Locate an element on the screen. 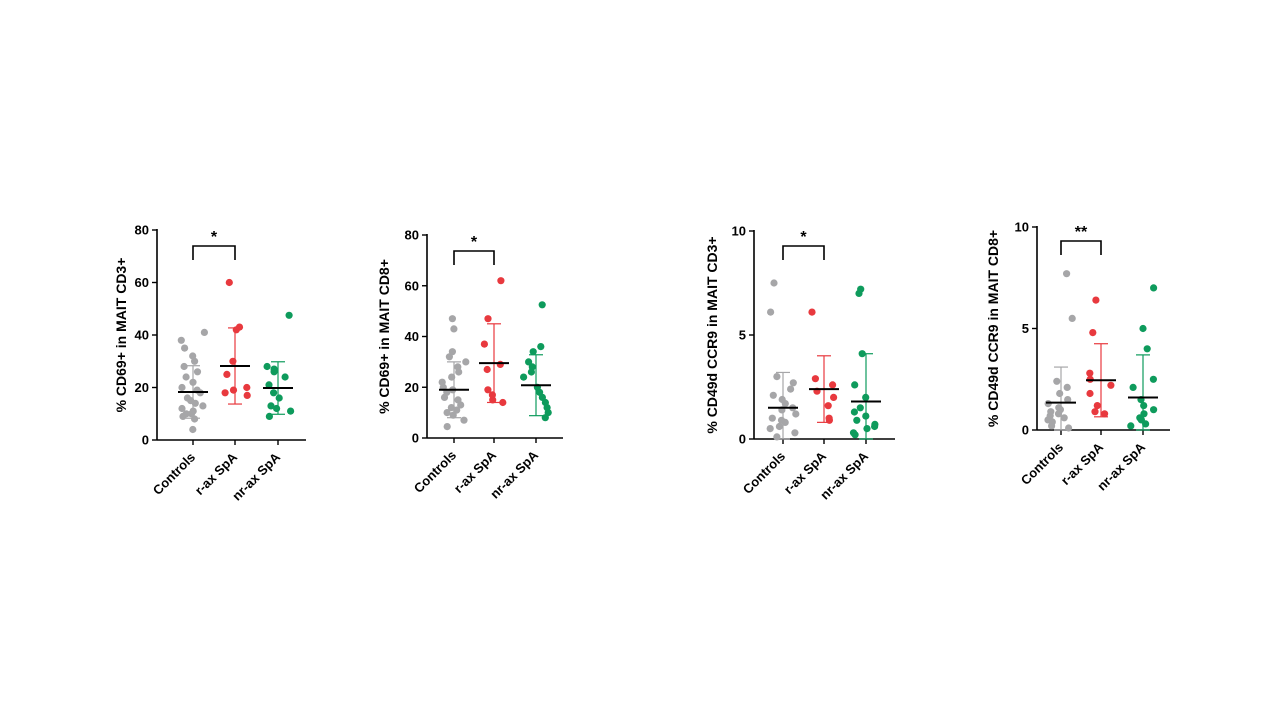  category-label: nr-ax SpA is located at coordinates (256, 476).